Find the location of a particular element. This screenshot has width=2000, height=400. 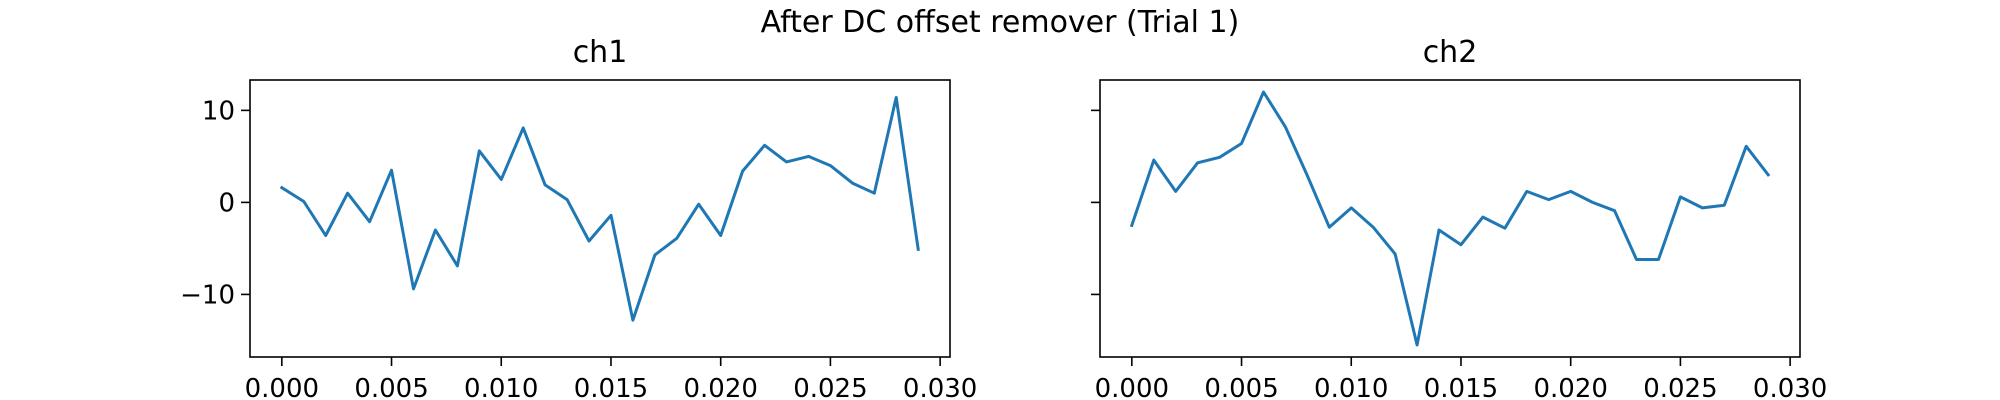

figure-title: After DC offset remover (Trial 1) is located at coordinates (1000, 22).